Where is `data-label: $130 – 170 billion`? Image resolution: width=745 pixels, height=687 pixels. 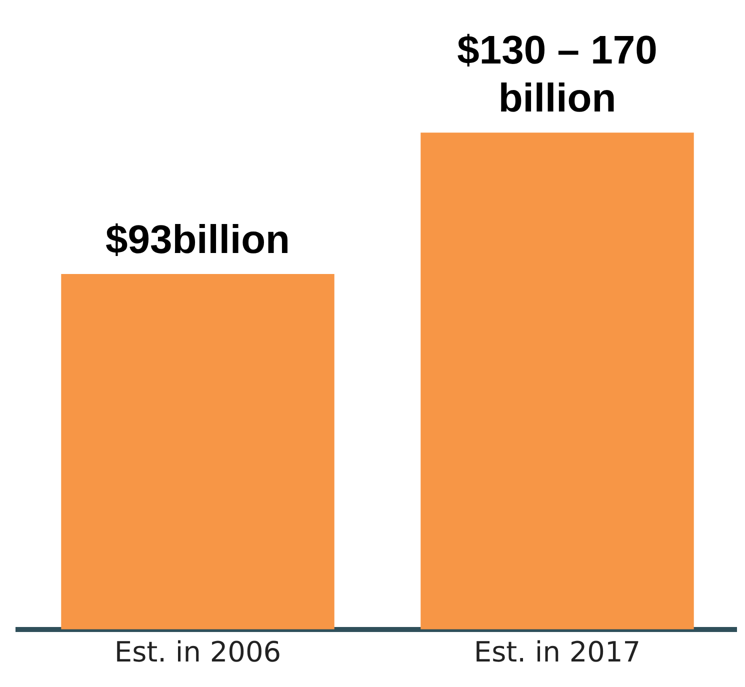
data-label: $130 – 170 billion is located at coordinates (557, 74).